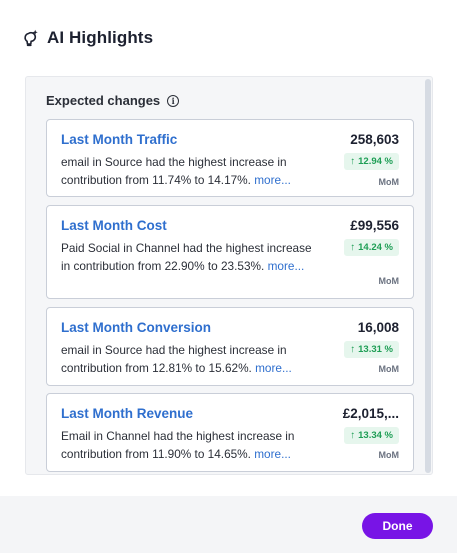 This screenshot has height=553, width=457. What do you see at coordinates (378, 327) in the screenshot?
I see `card-value: 16,008` at bounding box center [378, 327].